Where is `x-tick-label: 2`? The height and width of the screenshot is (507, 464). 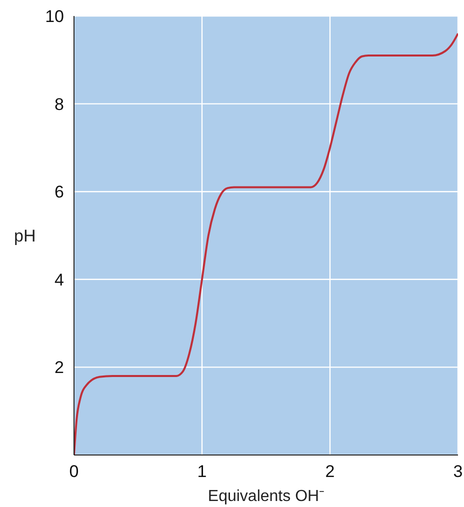 x-tick-label: 2 is located at coordinates (330, 472).